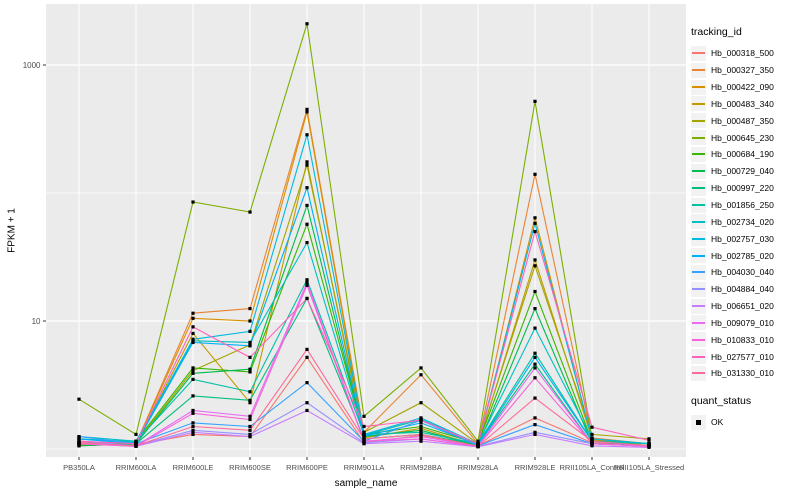 The height and width of the screenshot is (500, 800). I want to click on legend-entry-ok: OK, so click(745, 422).